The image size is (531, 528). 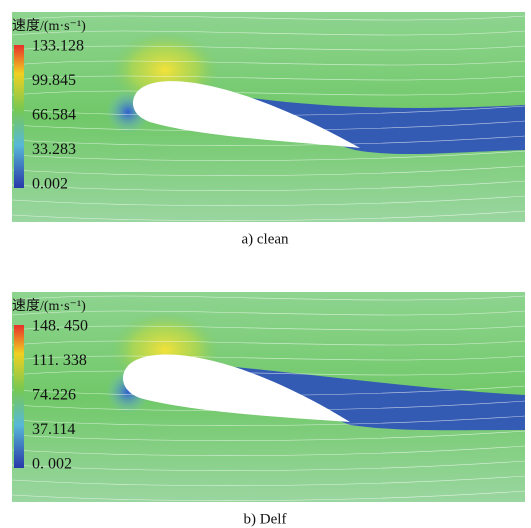 I want to click on colorbar-label: 0.002, so click(x=50, y=184).